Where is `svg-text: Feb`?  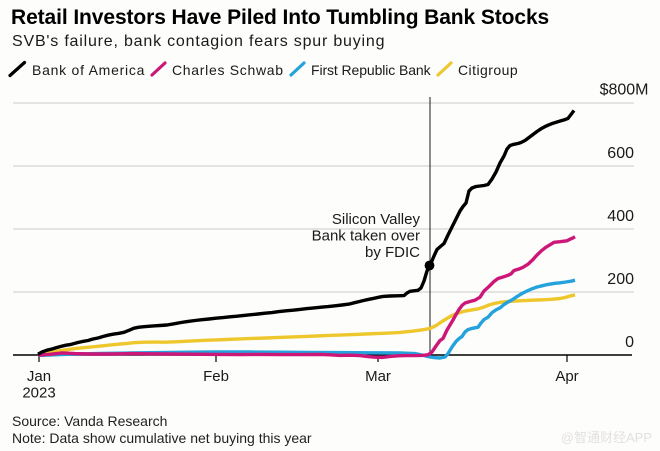 svg-text: Feb is located at coordinates (216, 376).